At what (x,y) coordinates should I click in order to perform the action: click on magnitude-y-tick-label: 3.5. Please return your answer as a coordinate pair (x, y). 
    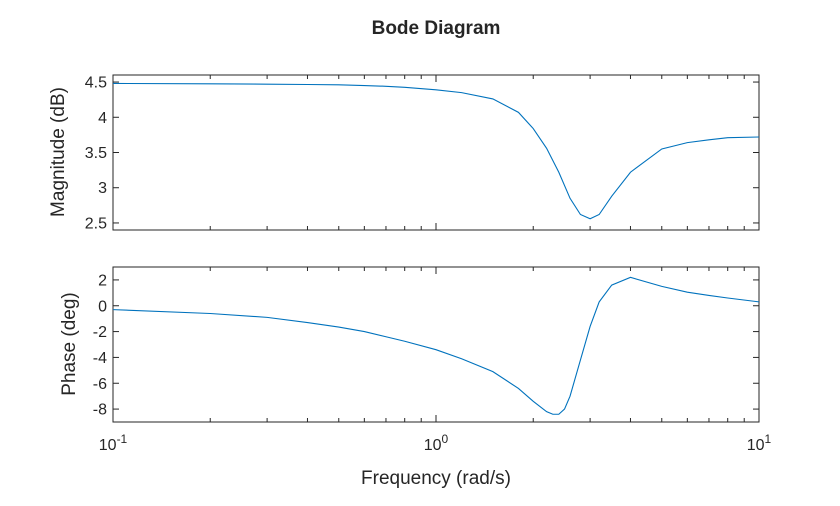
    Looking at the image, I should click on (96, 153).